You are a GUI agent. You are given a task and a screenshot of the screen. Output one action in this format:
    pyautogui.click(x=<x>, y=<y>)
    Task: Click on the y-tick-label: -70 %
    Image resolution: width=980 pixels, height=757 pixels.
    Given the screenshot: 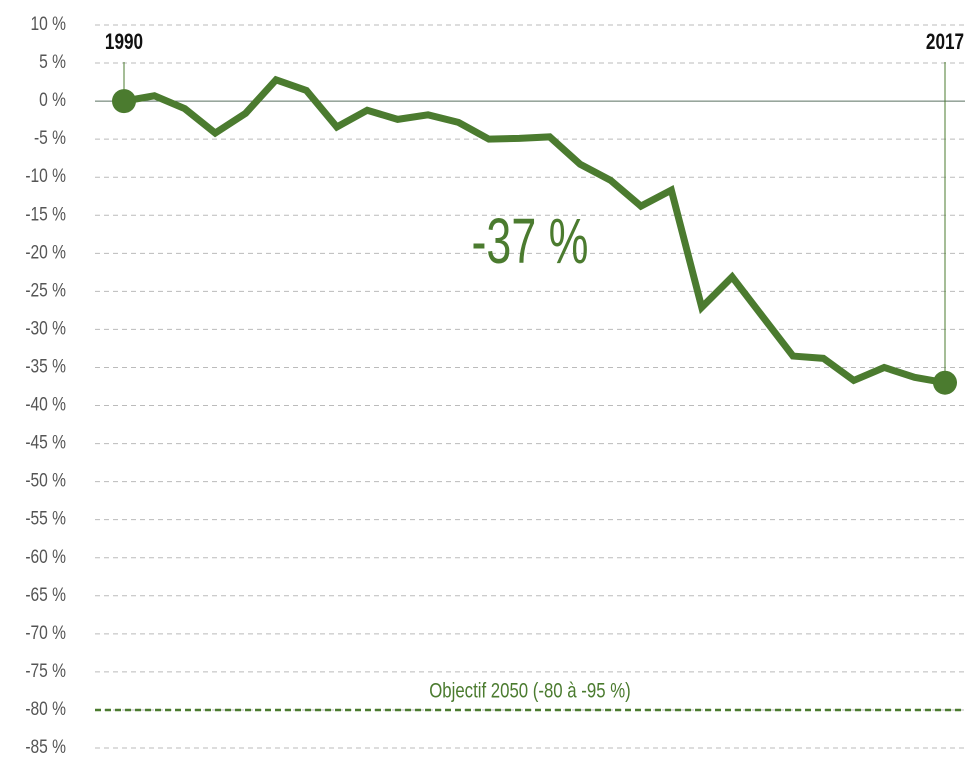 What is the action you would take?
    pyautogui.click(x=45, y=632)
    